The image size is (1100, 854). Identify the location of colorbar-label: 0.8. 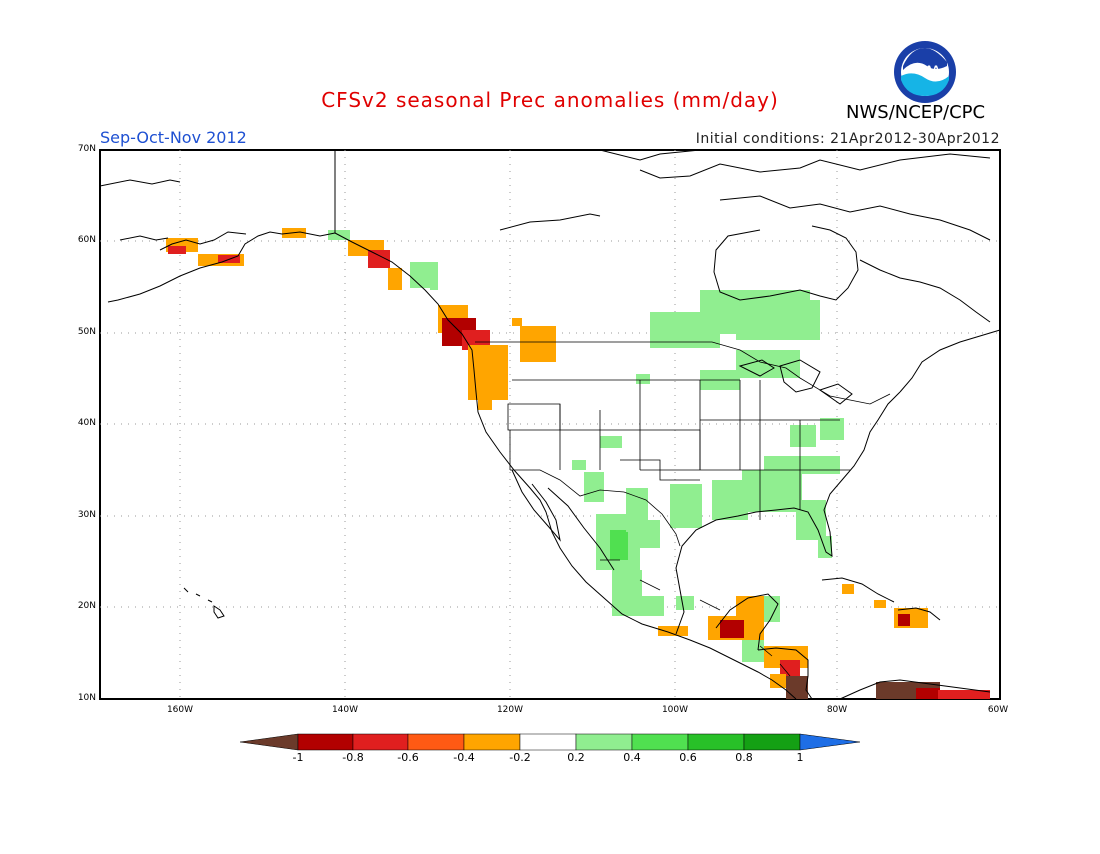
(744, 757).